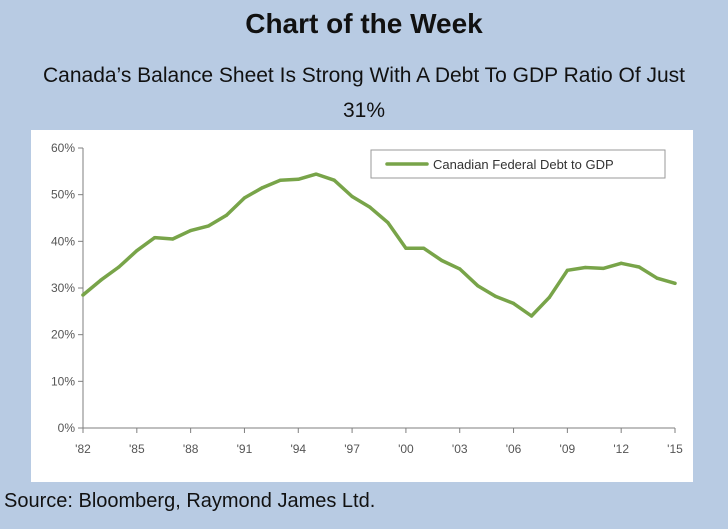 Image resolution: width=728 pixels, height=529 pixels. What do you see at coordinates (514, 449) in the screenshot?
I see `x-tick-label: '06` at bounding box center [514, 449].